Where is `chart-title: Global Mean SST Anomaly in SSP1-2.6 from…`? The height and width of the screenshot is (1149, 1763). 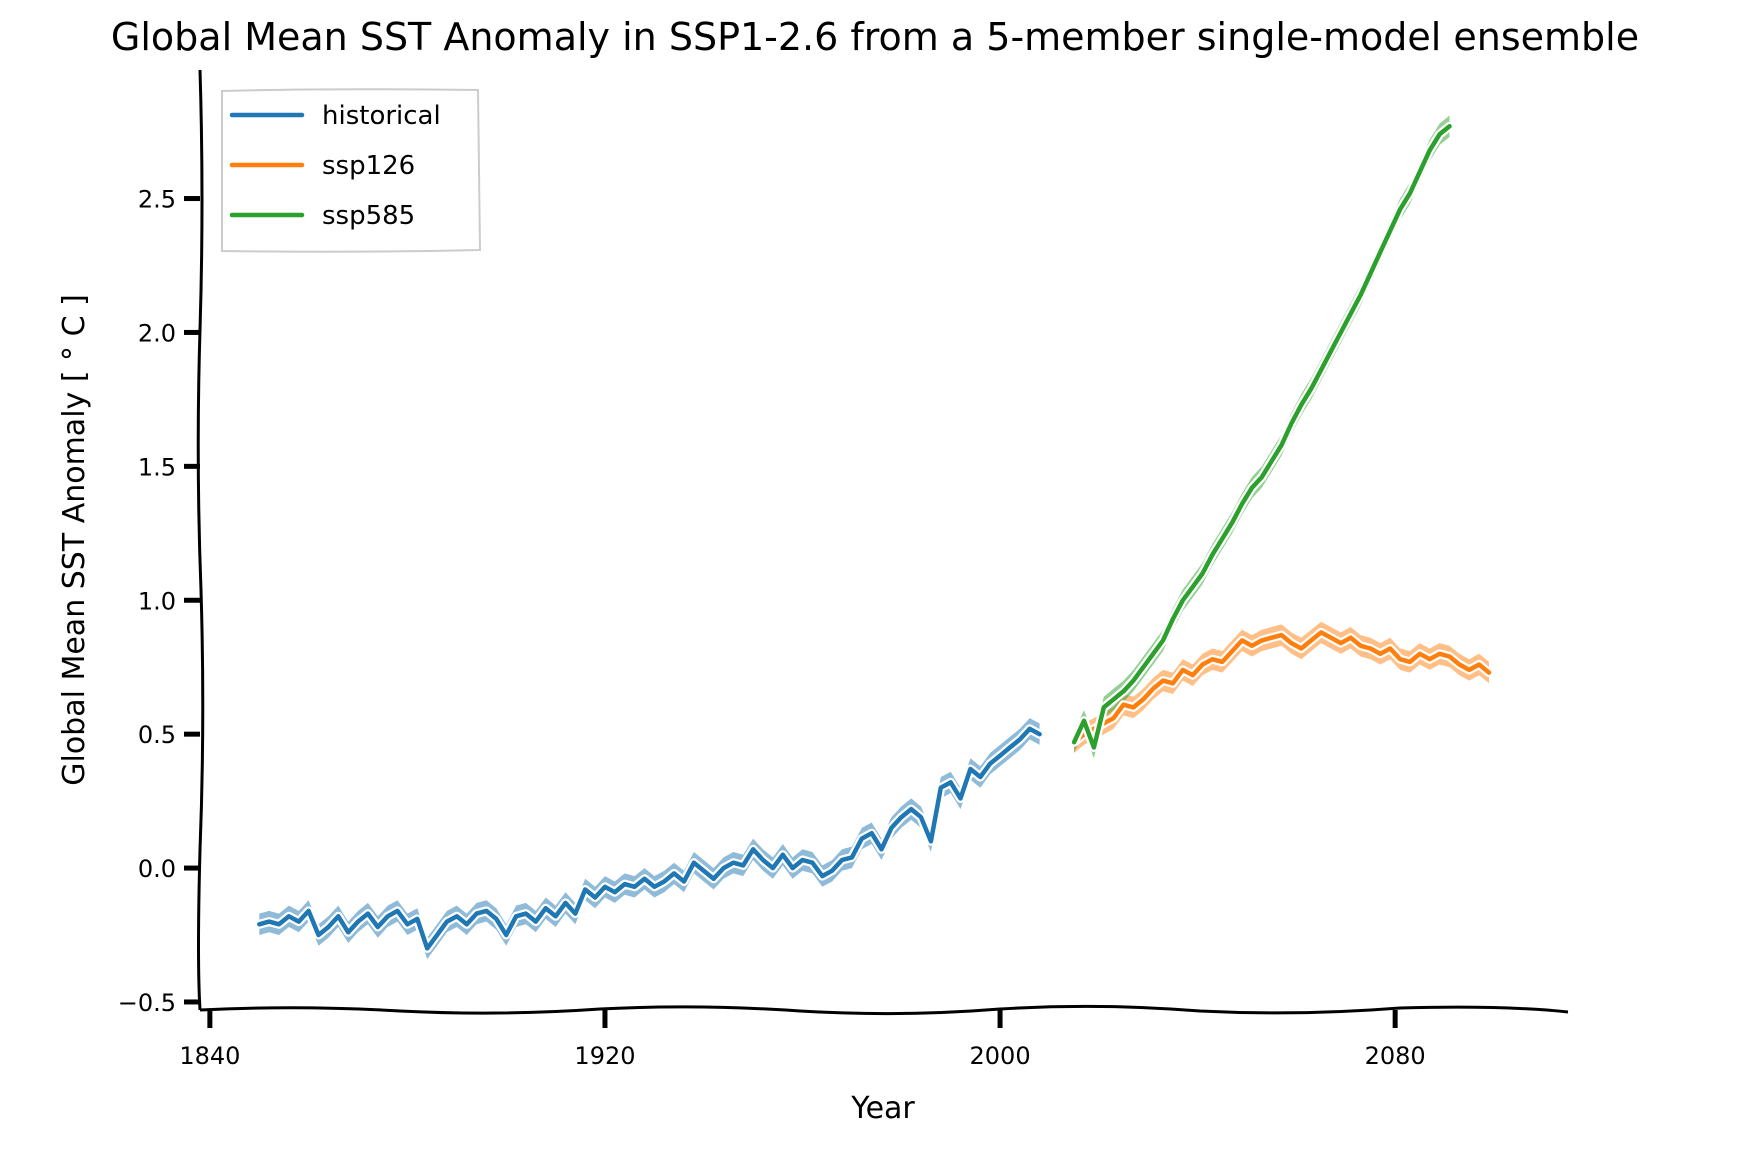 chart-title: Global Mean SST Anomaly in SSP1-2.6 from… is located at coordinates (875, 37).